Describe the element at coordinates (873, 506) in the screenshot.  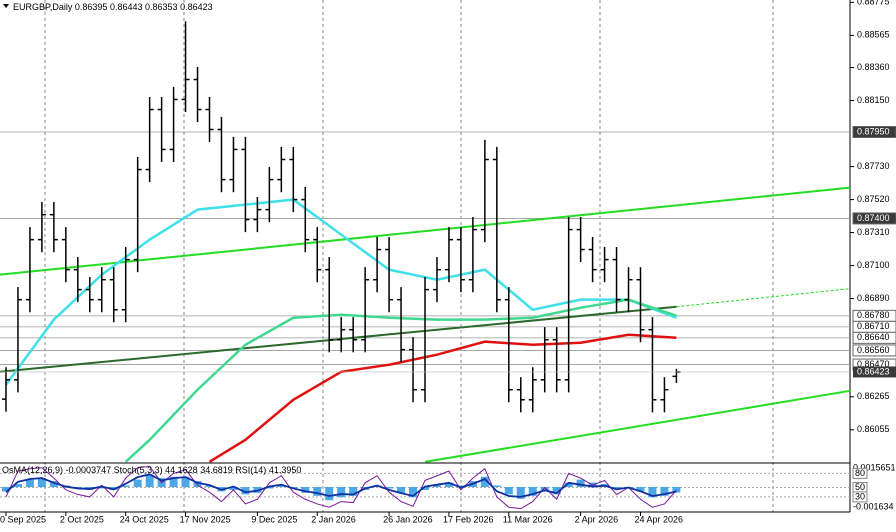
I see `indicator-tick-label: -0.001634` at that location.